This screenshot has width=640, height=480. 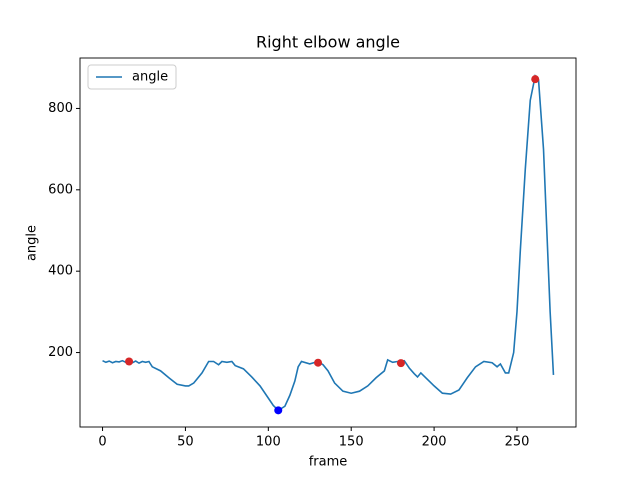 I want to click on x-tick-label: 100, so click(x=268, y=442).